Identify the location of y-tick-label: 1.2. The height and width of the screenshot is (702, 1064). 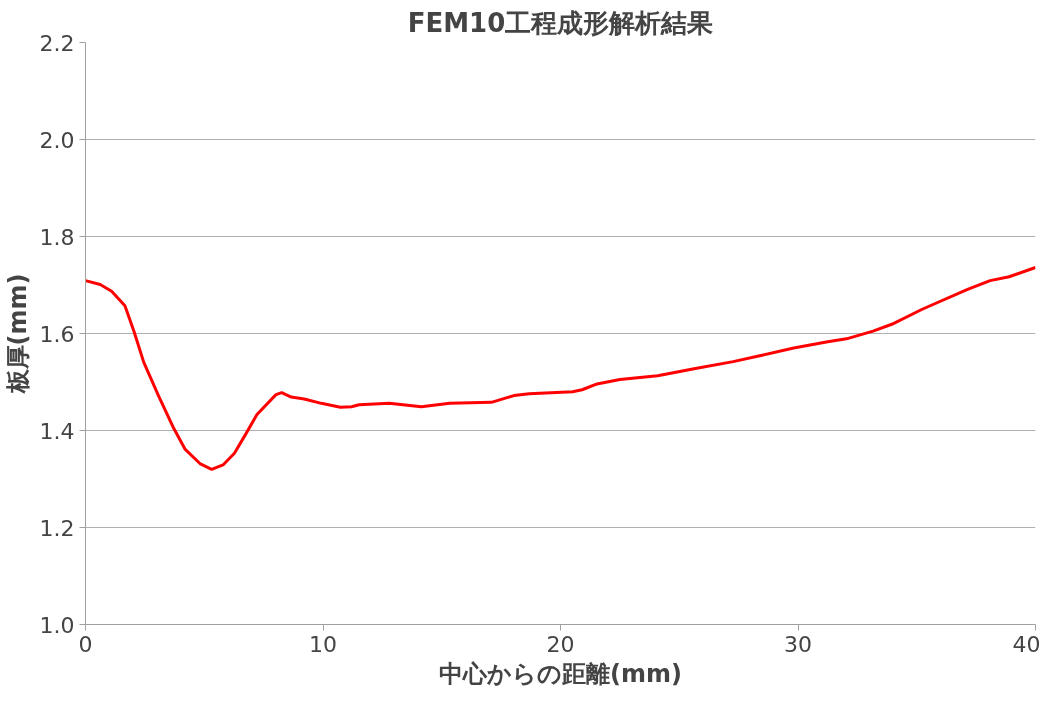
(57, 528).